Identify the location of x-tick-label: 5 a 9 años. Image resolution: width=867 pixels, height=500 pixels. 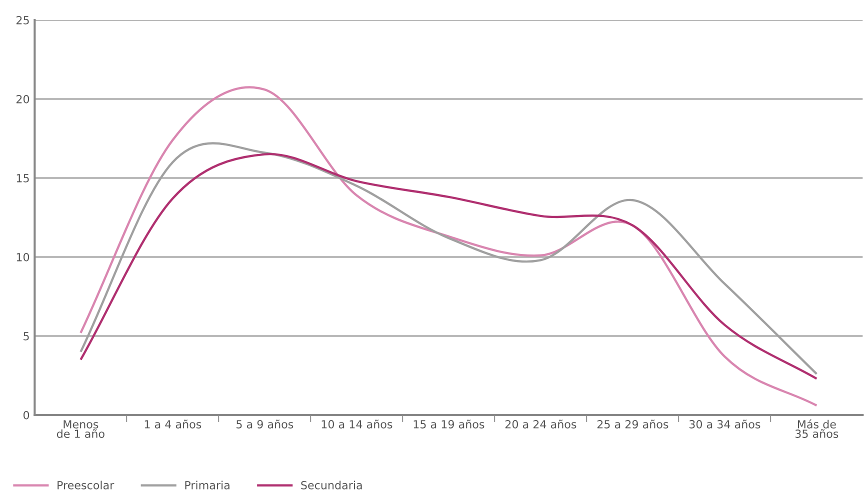
(265, 424).